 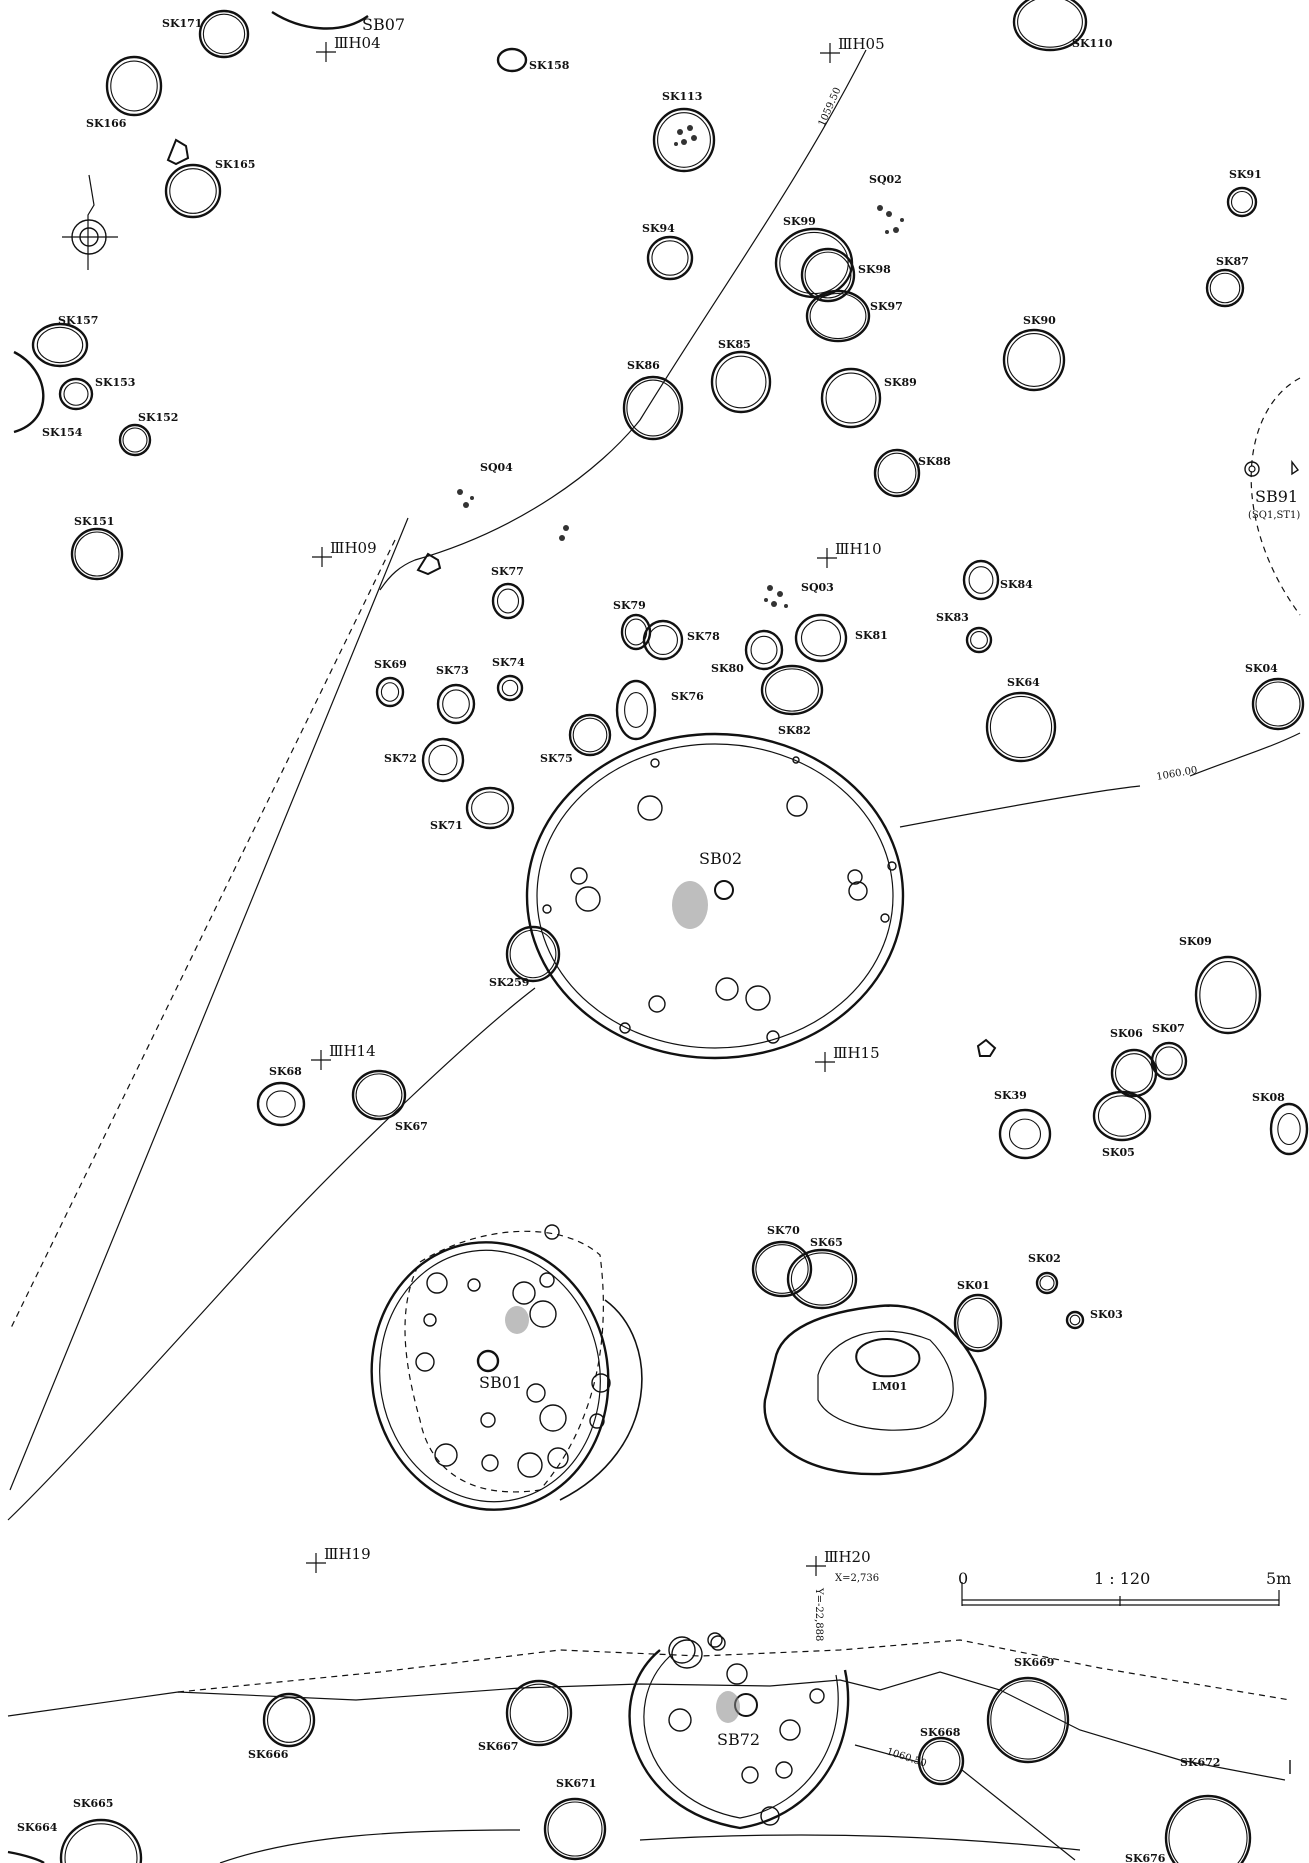 I want to click on label-sk78: SK78, so click(x=703, y=636).